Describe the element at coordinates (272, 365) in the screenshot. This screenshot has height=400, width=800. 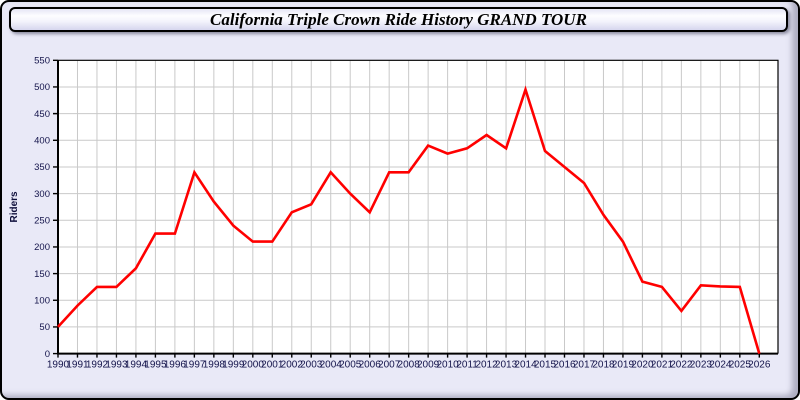
I see `x-tick-label: 2001` at that location.